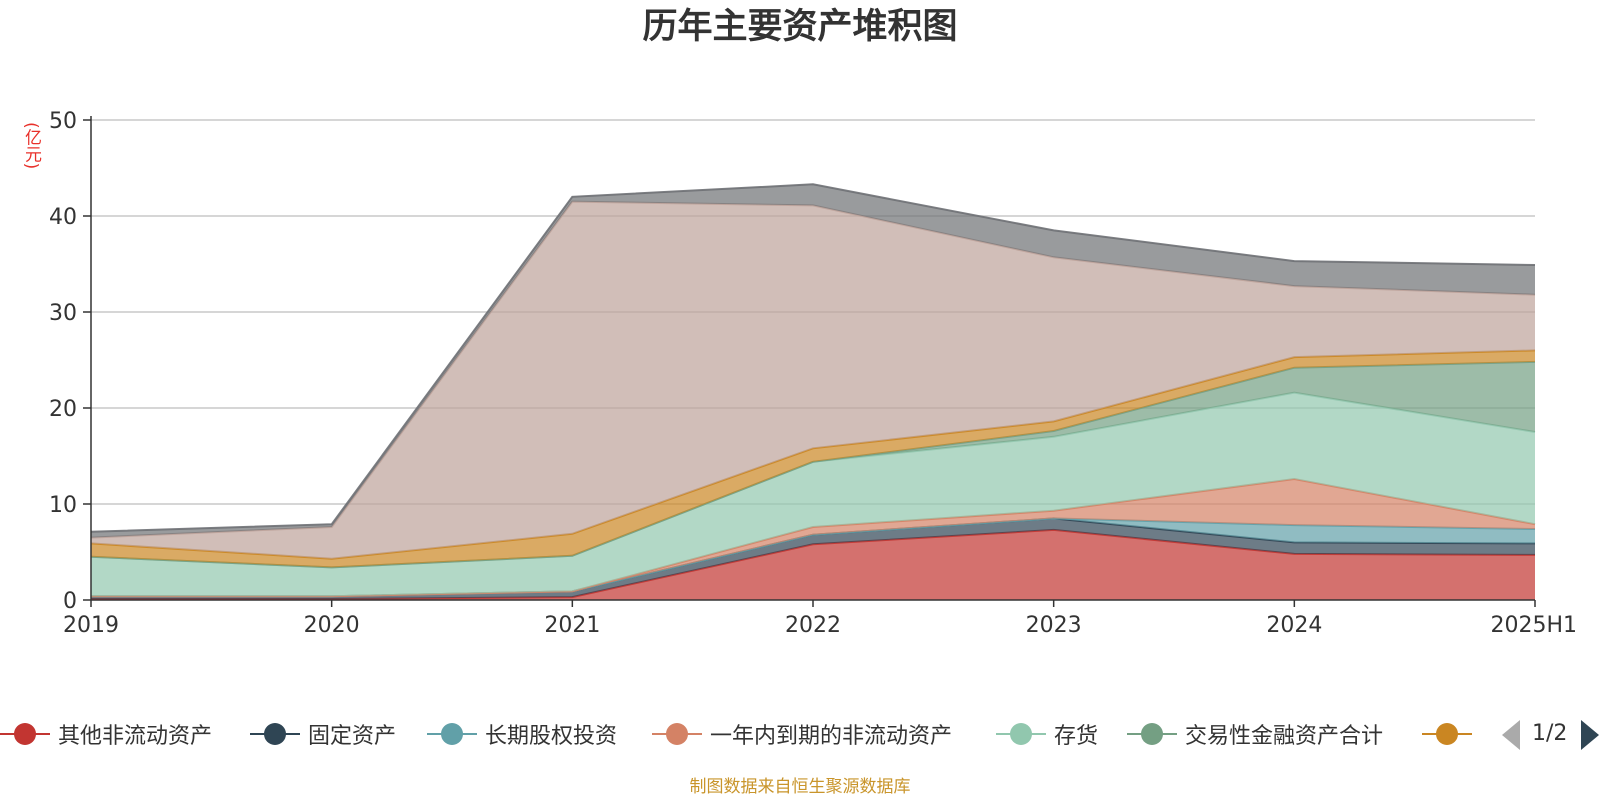  Describe the element at coordinates (31, 146) in the screenshot. I see `y-axis-unit: (亿元)` at that location.